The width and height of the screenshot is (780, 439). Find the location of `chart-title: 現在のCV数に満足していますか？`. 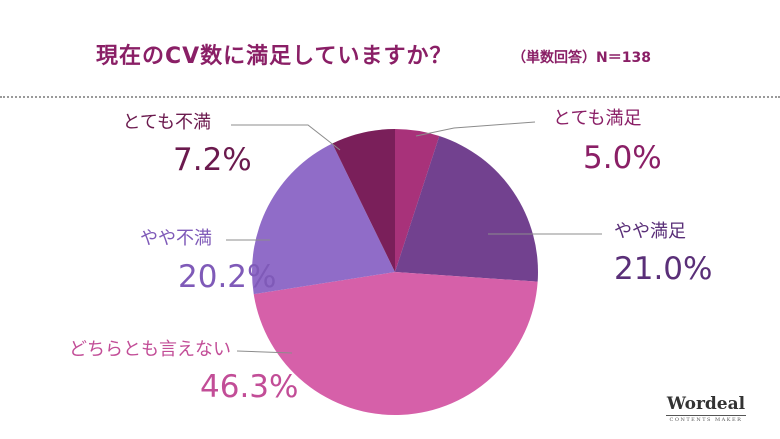

chart-title: 現在のCV数に満足していますか？ is located at coordinates (274, 56).